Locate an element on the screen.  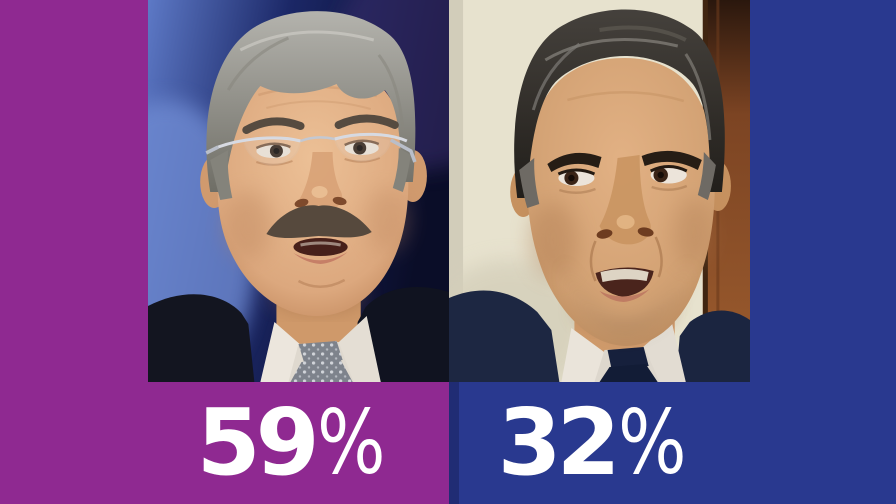
left-percentage: 59% is located at coordinates (298, 443).